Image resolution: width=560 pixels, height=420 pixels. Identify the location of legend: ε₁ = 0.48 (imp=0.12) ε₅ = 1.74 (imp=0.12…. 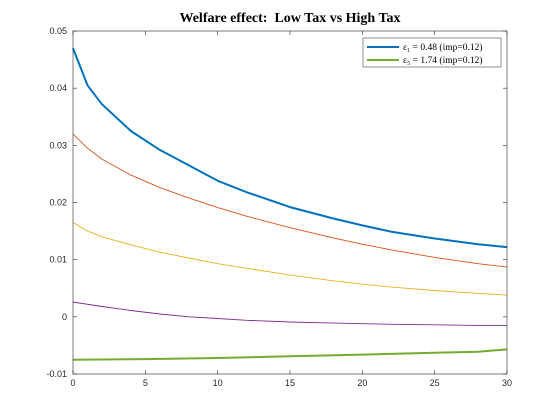
(432, 52).